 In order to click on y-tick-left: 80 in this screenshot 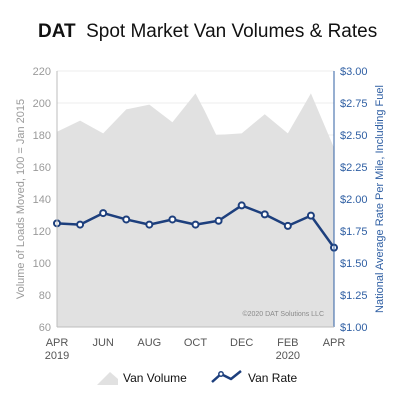, I will do `click(45, 296)`.